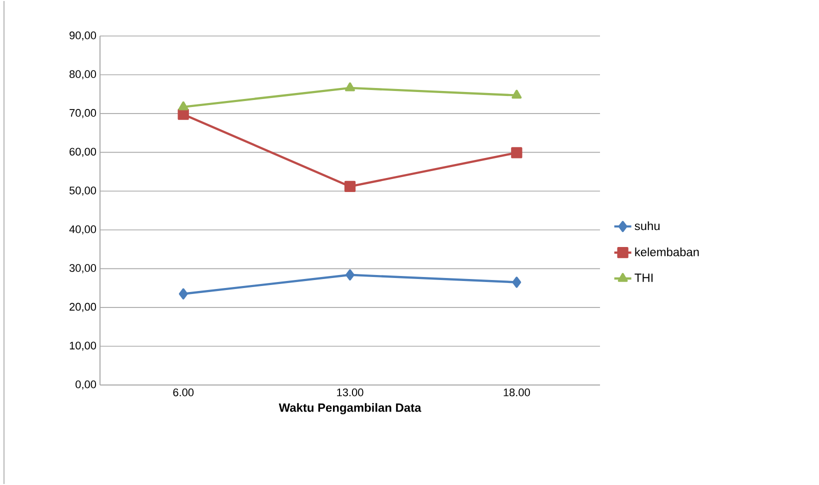 This screenshot has width=819, height=485. I want to click on y-tick-label: 0,00, so click(86, 385).